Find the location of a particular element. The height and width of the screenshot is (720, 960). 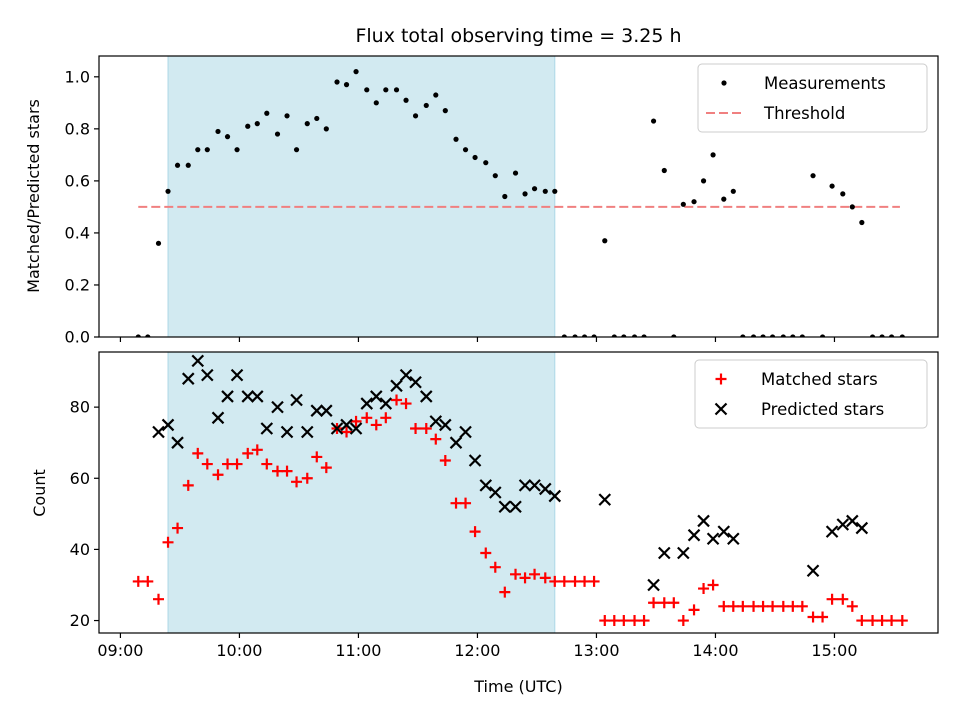

x-tick-label: 13:00 is located at coordinates (596, 650).